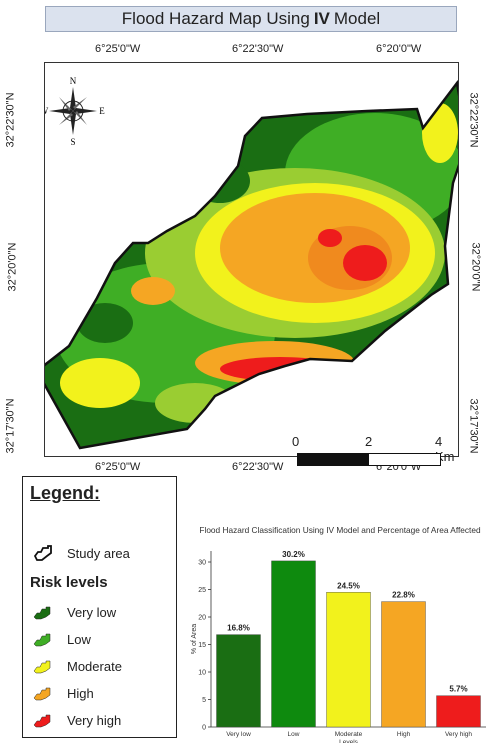  I want to click on y-tick-label: 10, so click(202, 673).